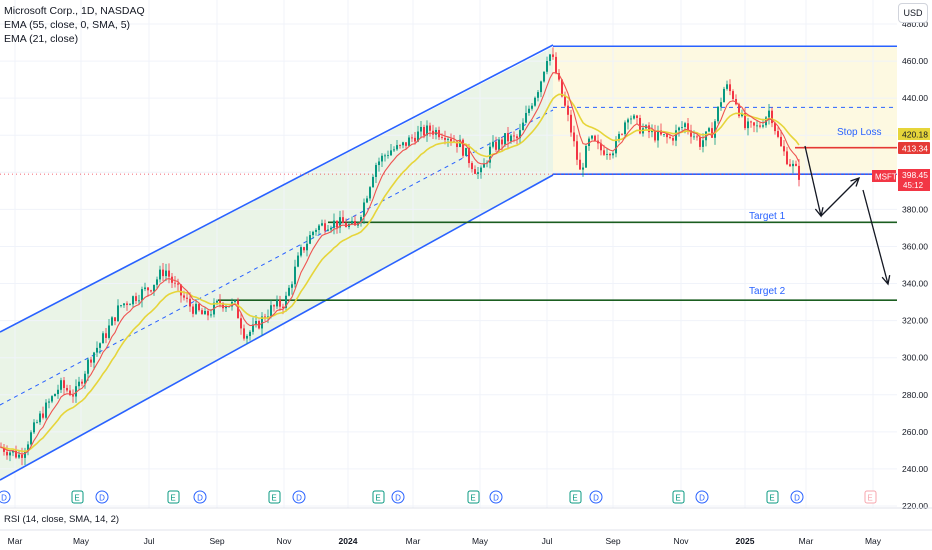  What do you see at coordinates (67, 25) in the screenshot?
I see `legend-ema55: EMA (55, close, 0, SMA, 5)` at bounding box center [67, 25].